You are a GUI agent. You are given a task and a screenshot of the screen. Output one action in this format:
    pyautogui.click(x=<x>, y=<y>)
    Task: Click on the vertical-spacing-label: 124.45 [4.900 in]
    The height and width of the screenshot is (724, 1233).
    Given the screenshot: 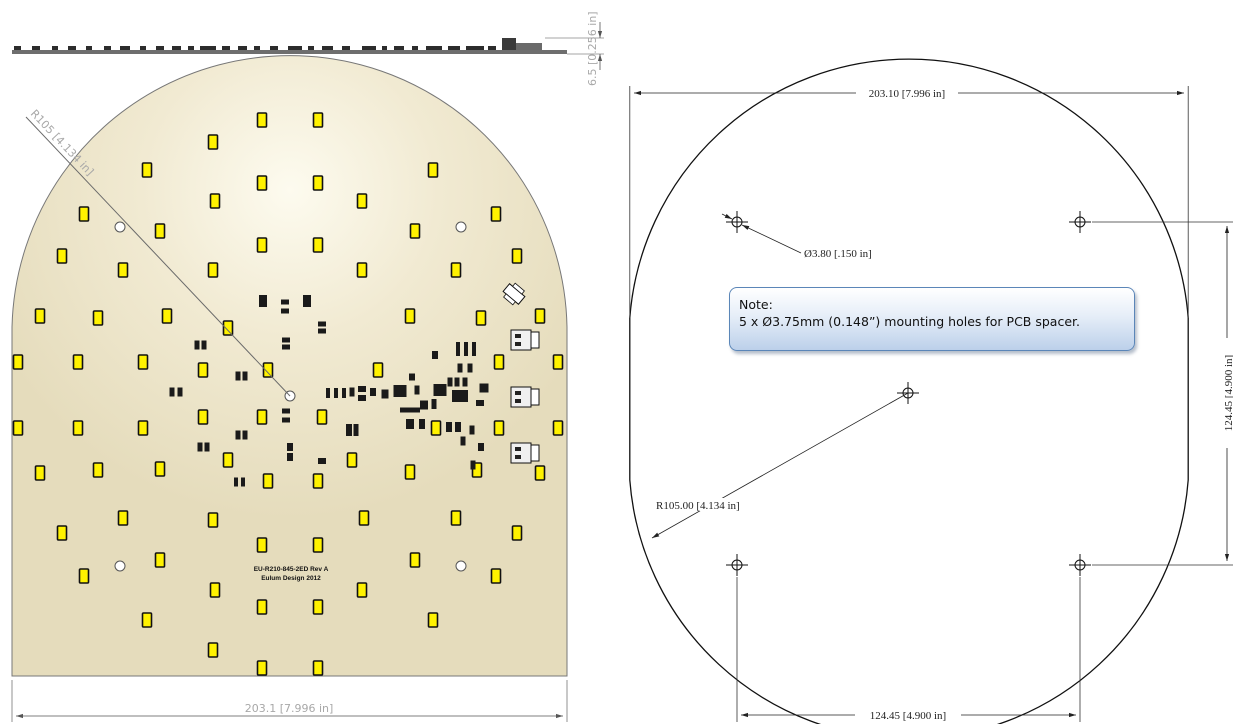 What is the action you would take?
    pyautogui.click(x=1228, y=393)
    